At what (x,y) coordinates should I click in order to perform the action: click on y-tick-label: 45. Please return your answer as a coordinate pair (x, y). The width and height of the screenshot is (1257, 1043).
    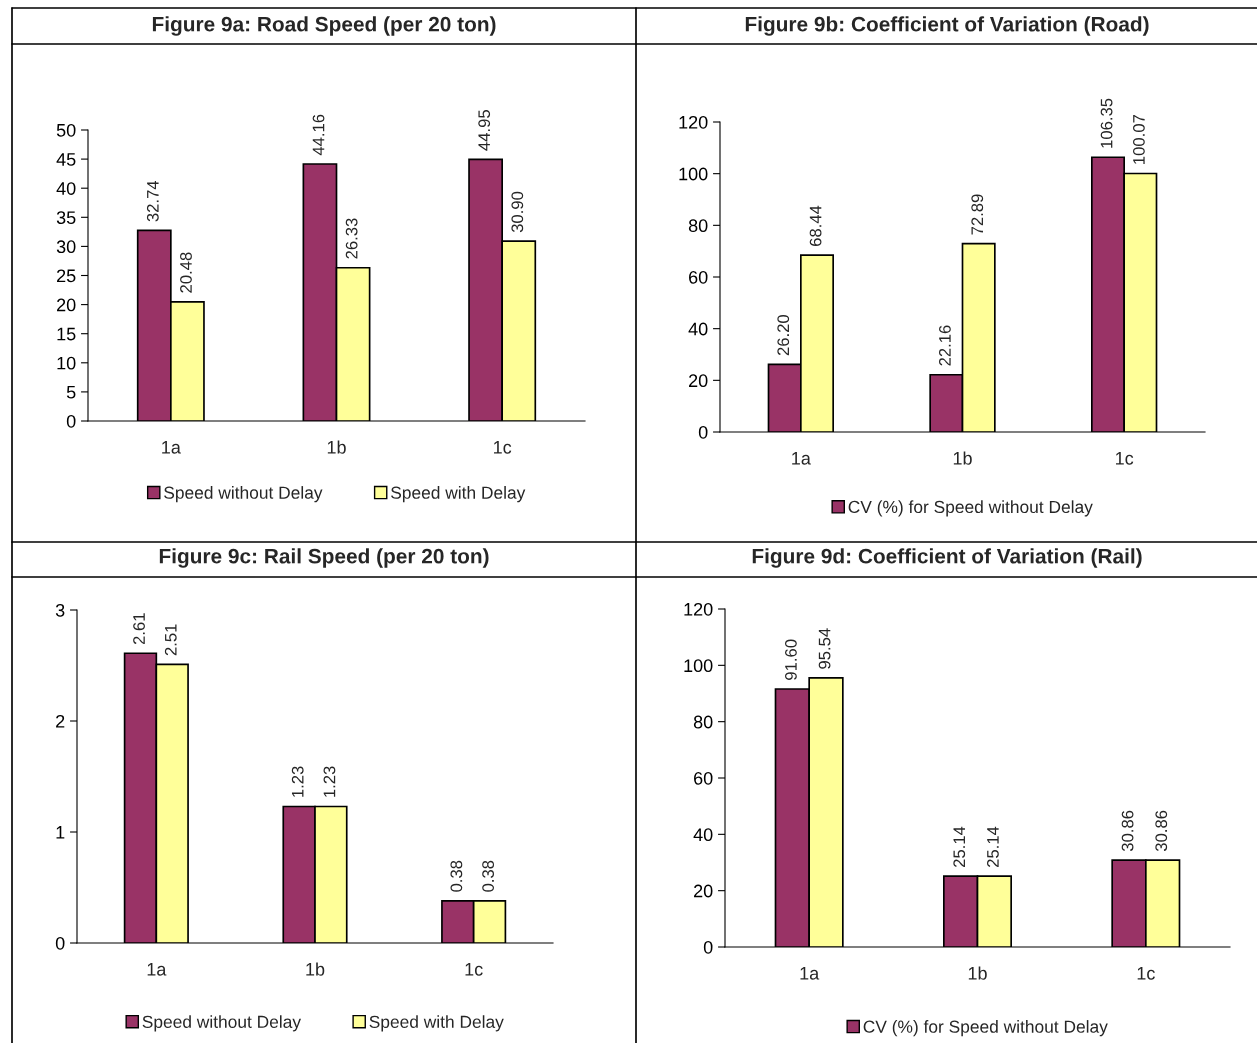
    Looking at the image, I should click on (66, 159).